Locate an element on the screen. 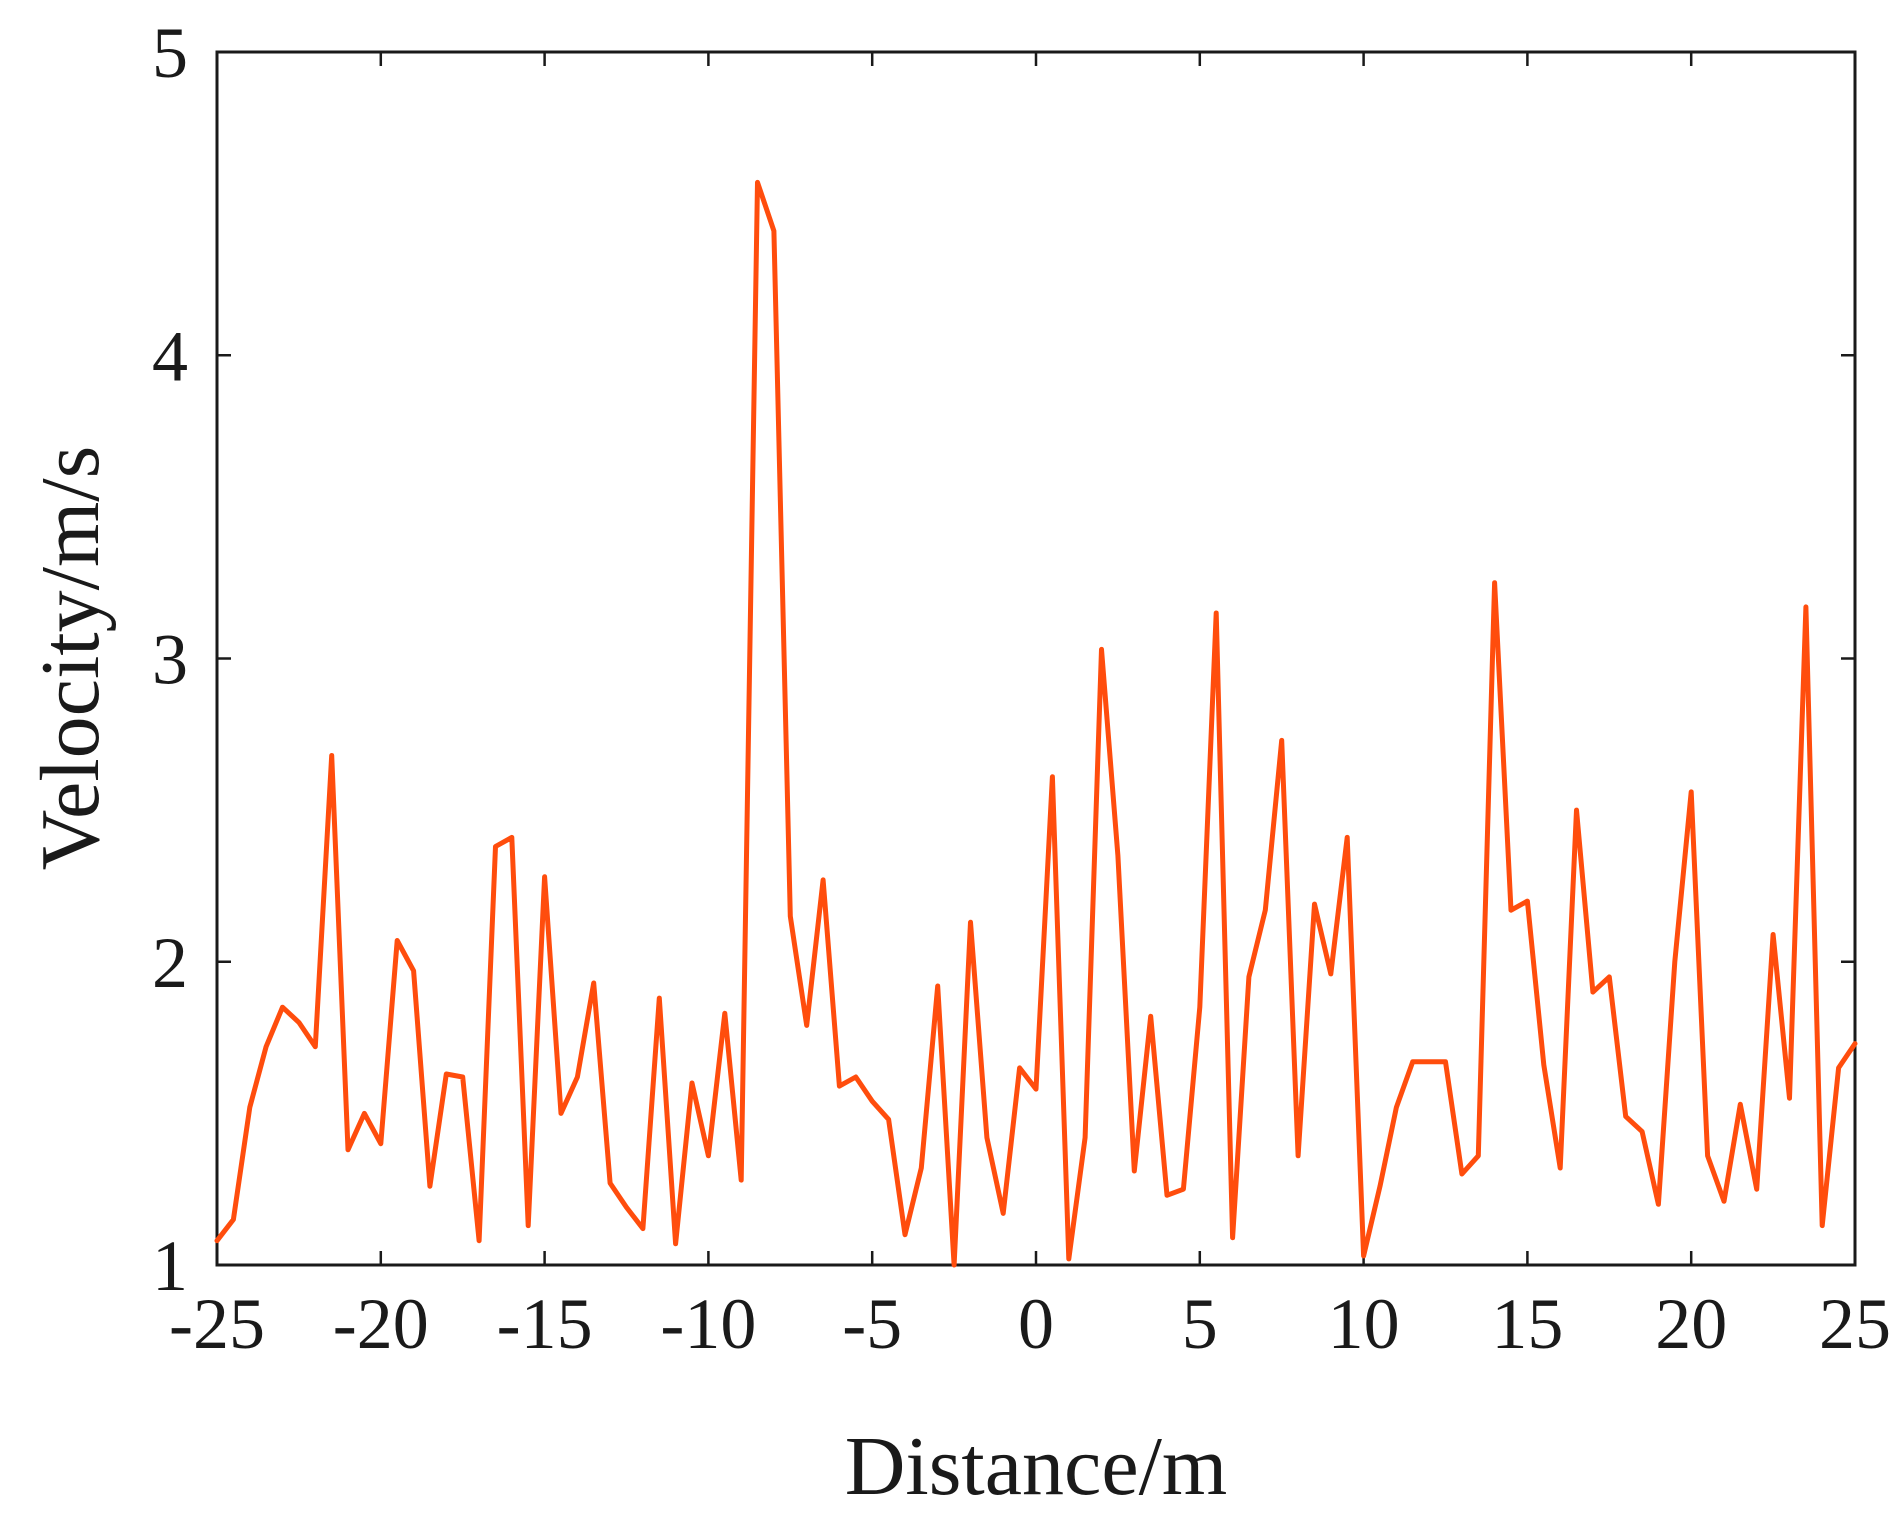 This screenshot has height=1522, width=1900. y-tick-label: 4 is located at coordinates (170, 356).